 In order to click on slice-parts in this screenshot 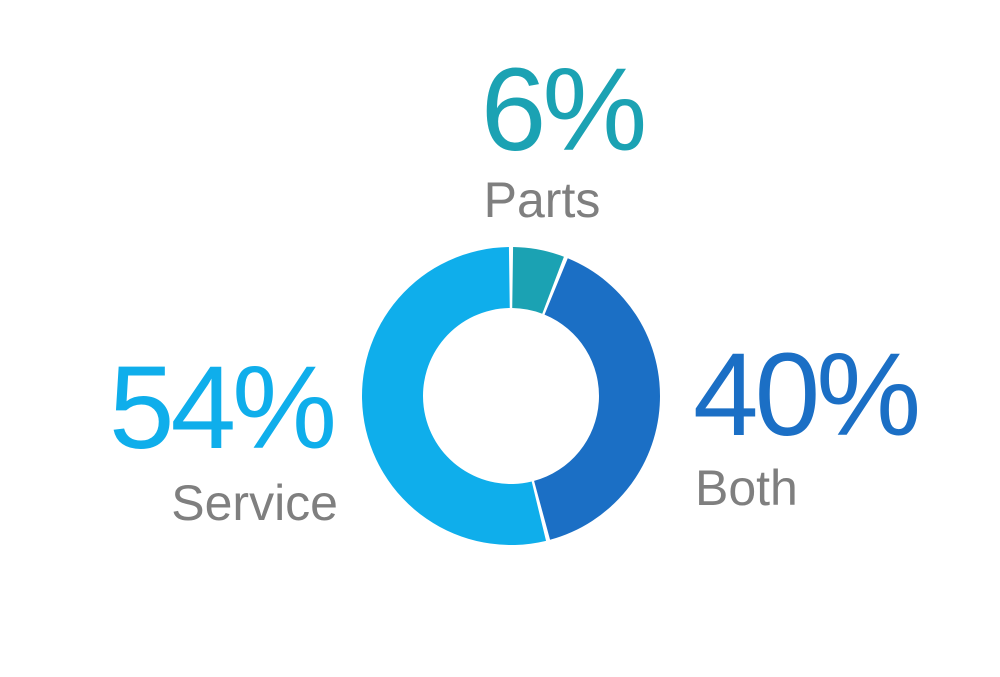, I will do `click(538, 280)`.